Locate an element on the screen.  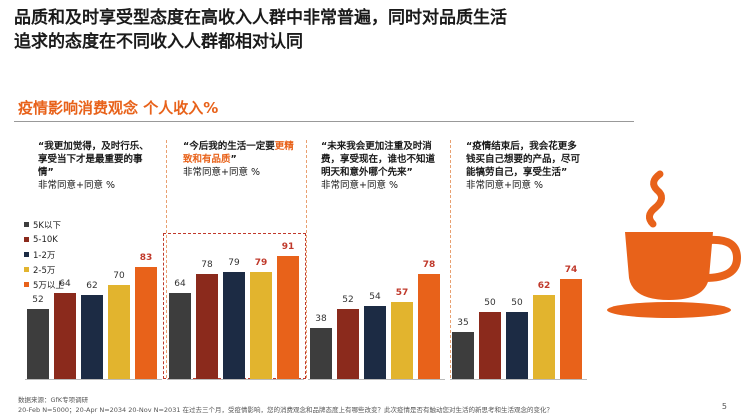
legend-label: 5K以下 is located at coordinates (47, 225).